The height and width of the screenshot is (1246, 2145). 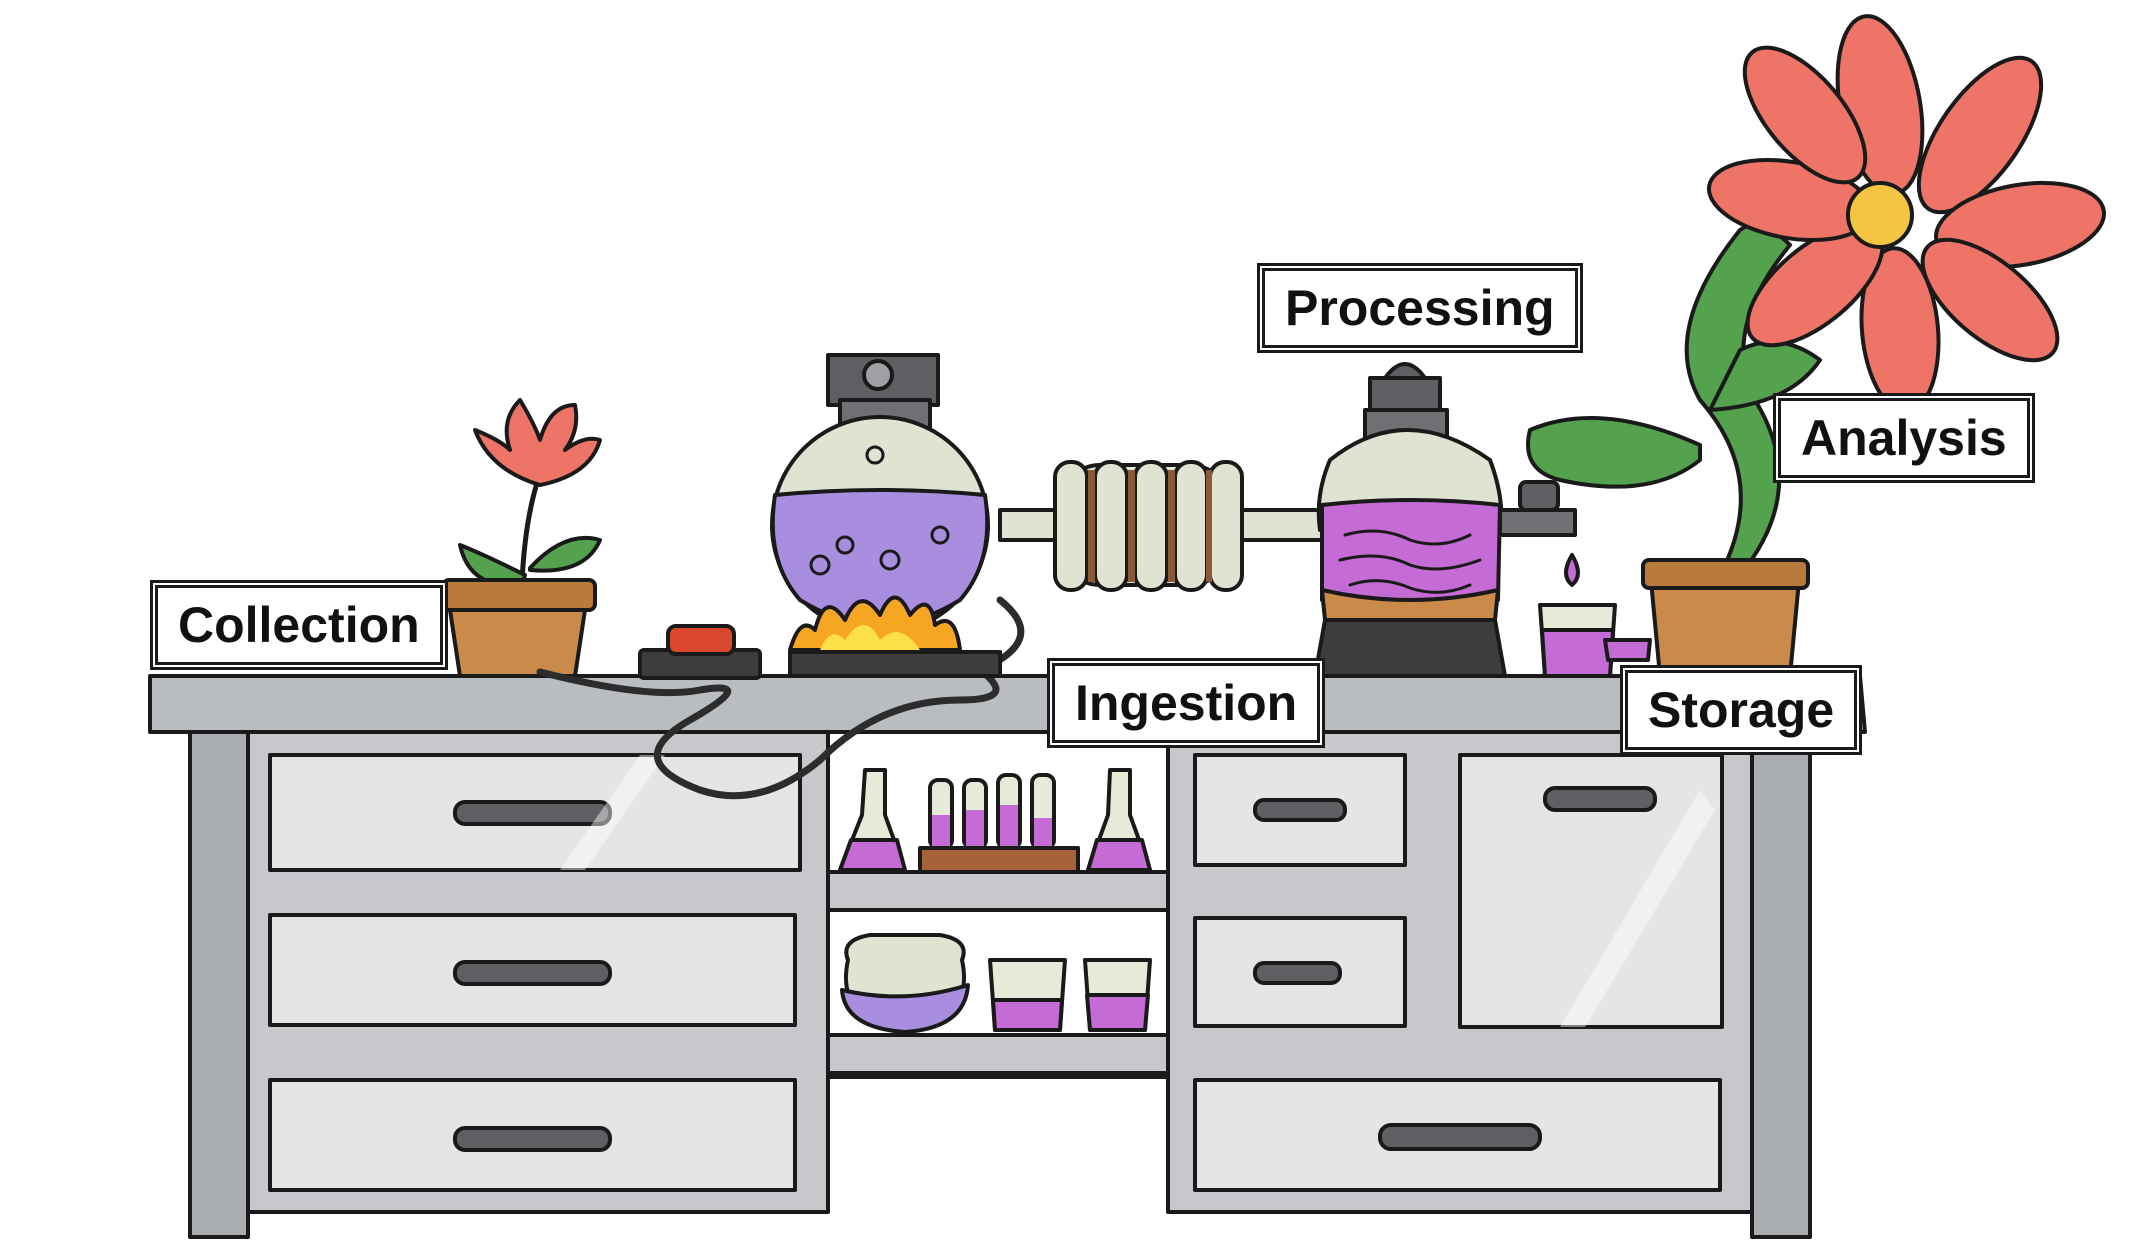 I want to click on test-tube-rack-icon, so click(x=999, y=823).